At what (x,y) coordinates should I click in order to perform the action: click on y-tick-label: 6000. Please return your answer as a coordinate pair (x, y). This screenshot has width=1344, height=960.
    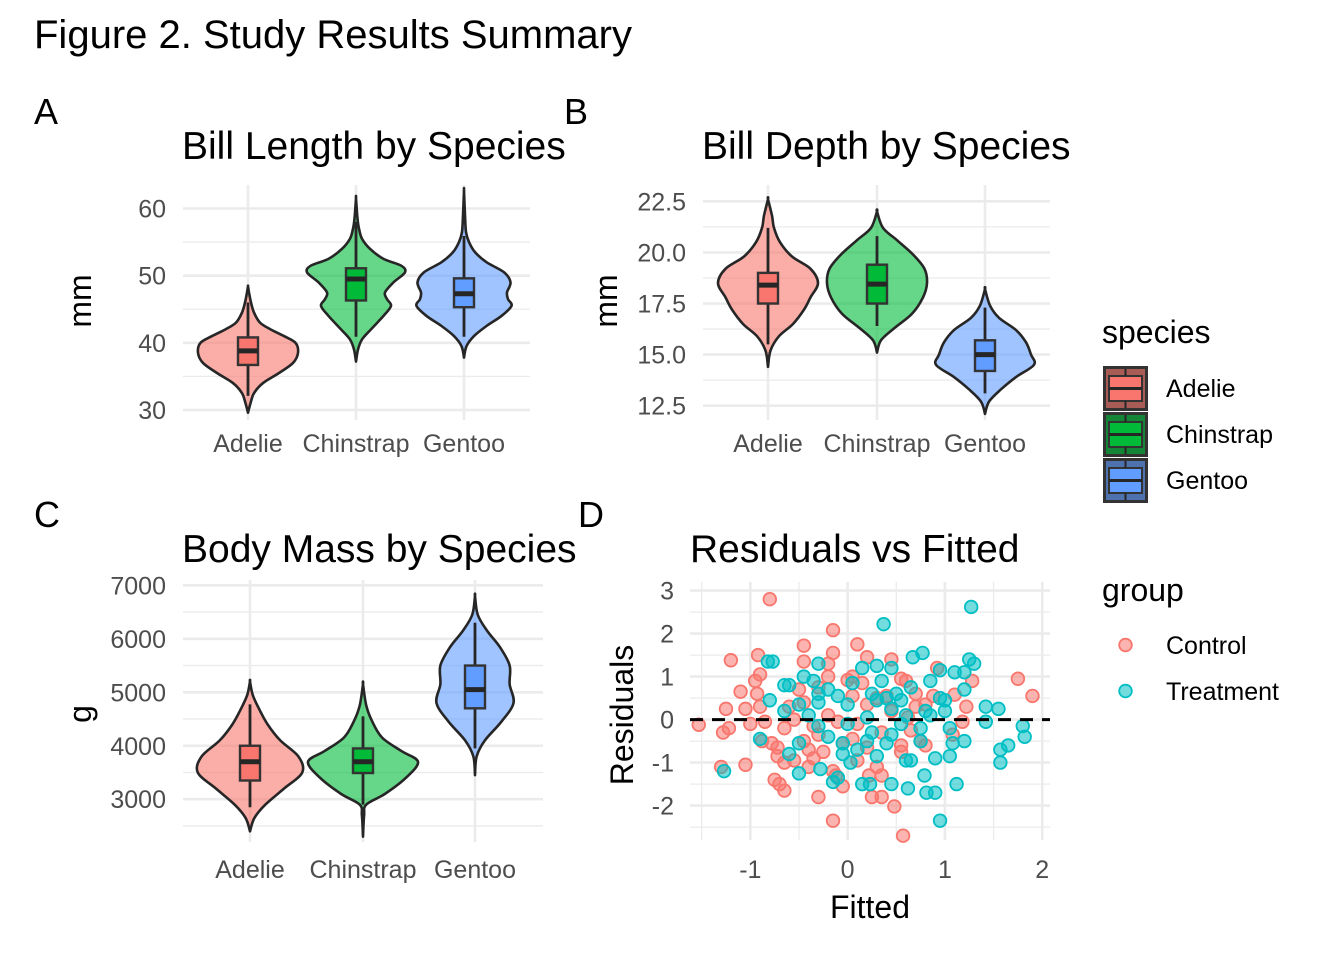
    Looking at the image, I should click on (138, 640).